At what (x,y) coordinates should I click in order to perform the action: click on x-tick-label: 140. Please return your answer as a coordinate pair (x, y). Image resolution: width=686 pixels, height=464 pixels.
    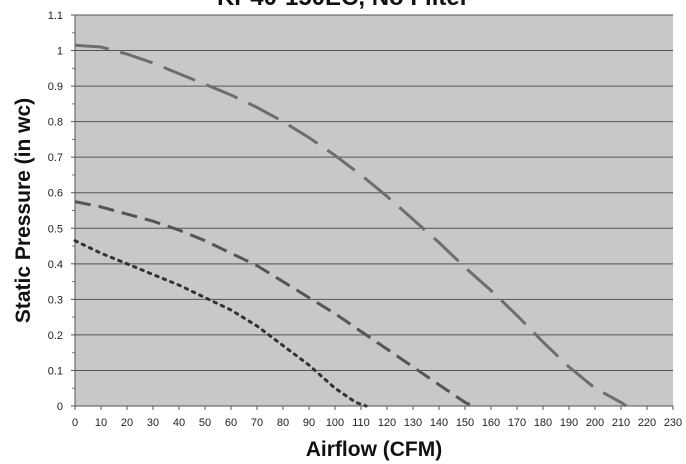
    Looking at the image, I should click on (439, 423).